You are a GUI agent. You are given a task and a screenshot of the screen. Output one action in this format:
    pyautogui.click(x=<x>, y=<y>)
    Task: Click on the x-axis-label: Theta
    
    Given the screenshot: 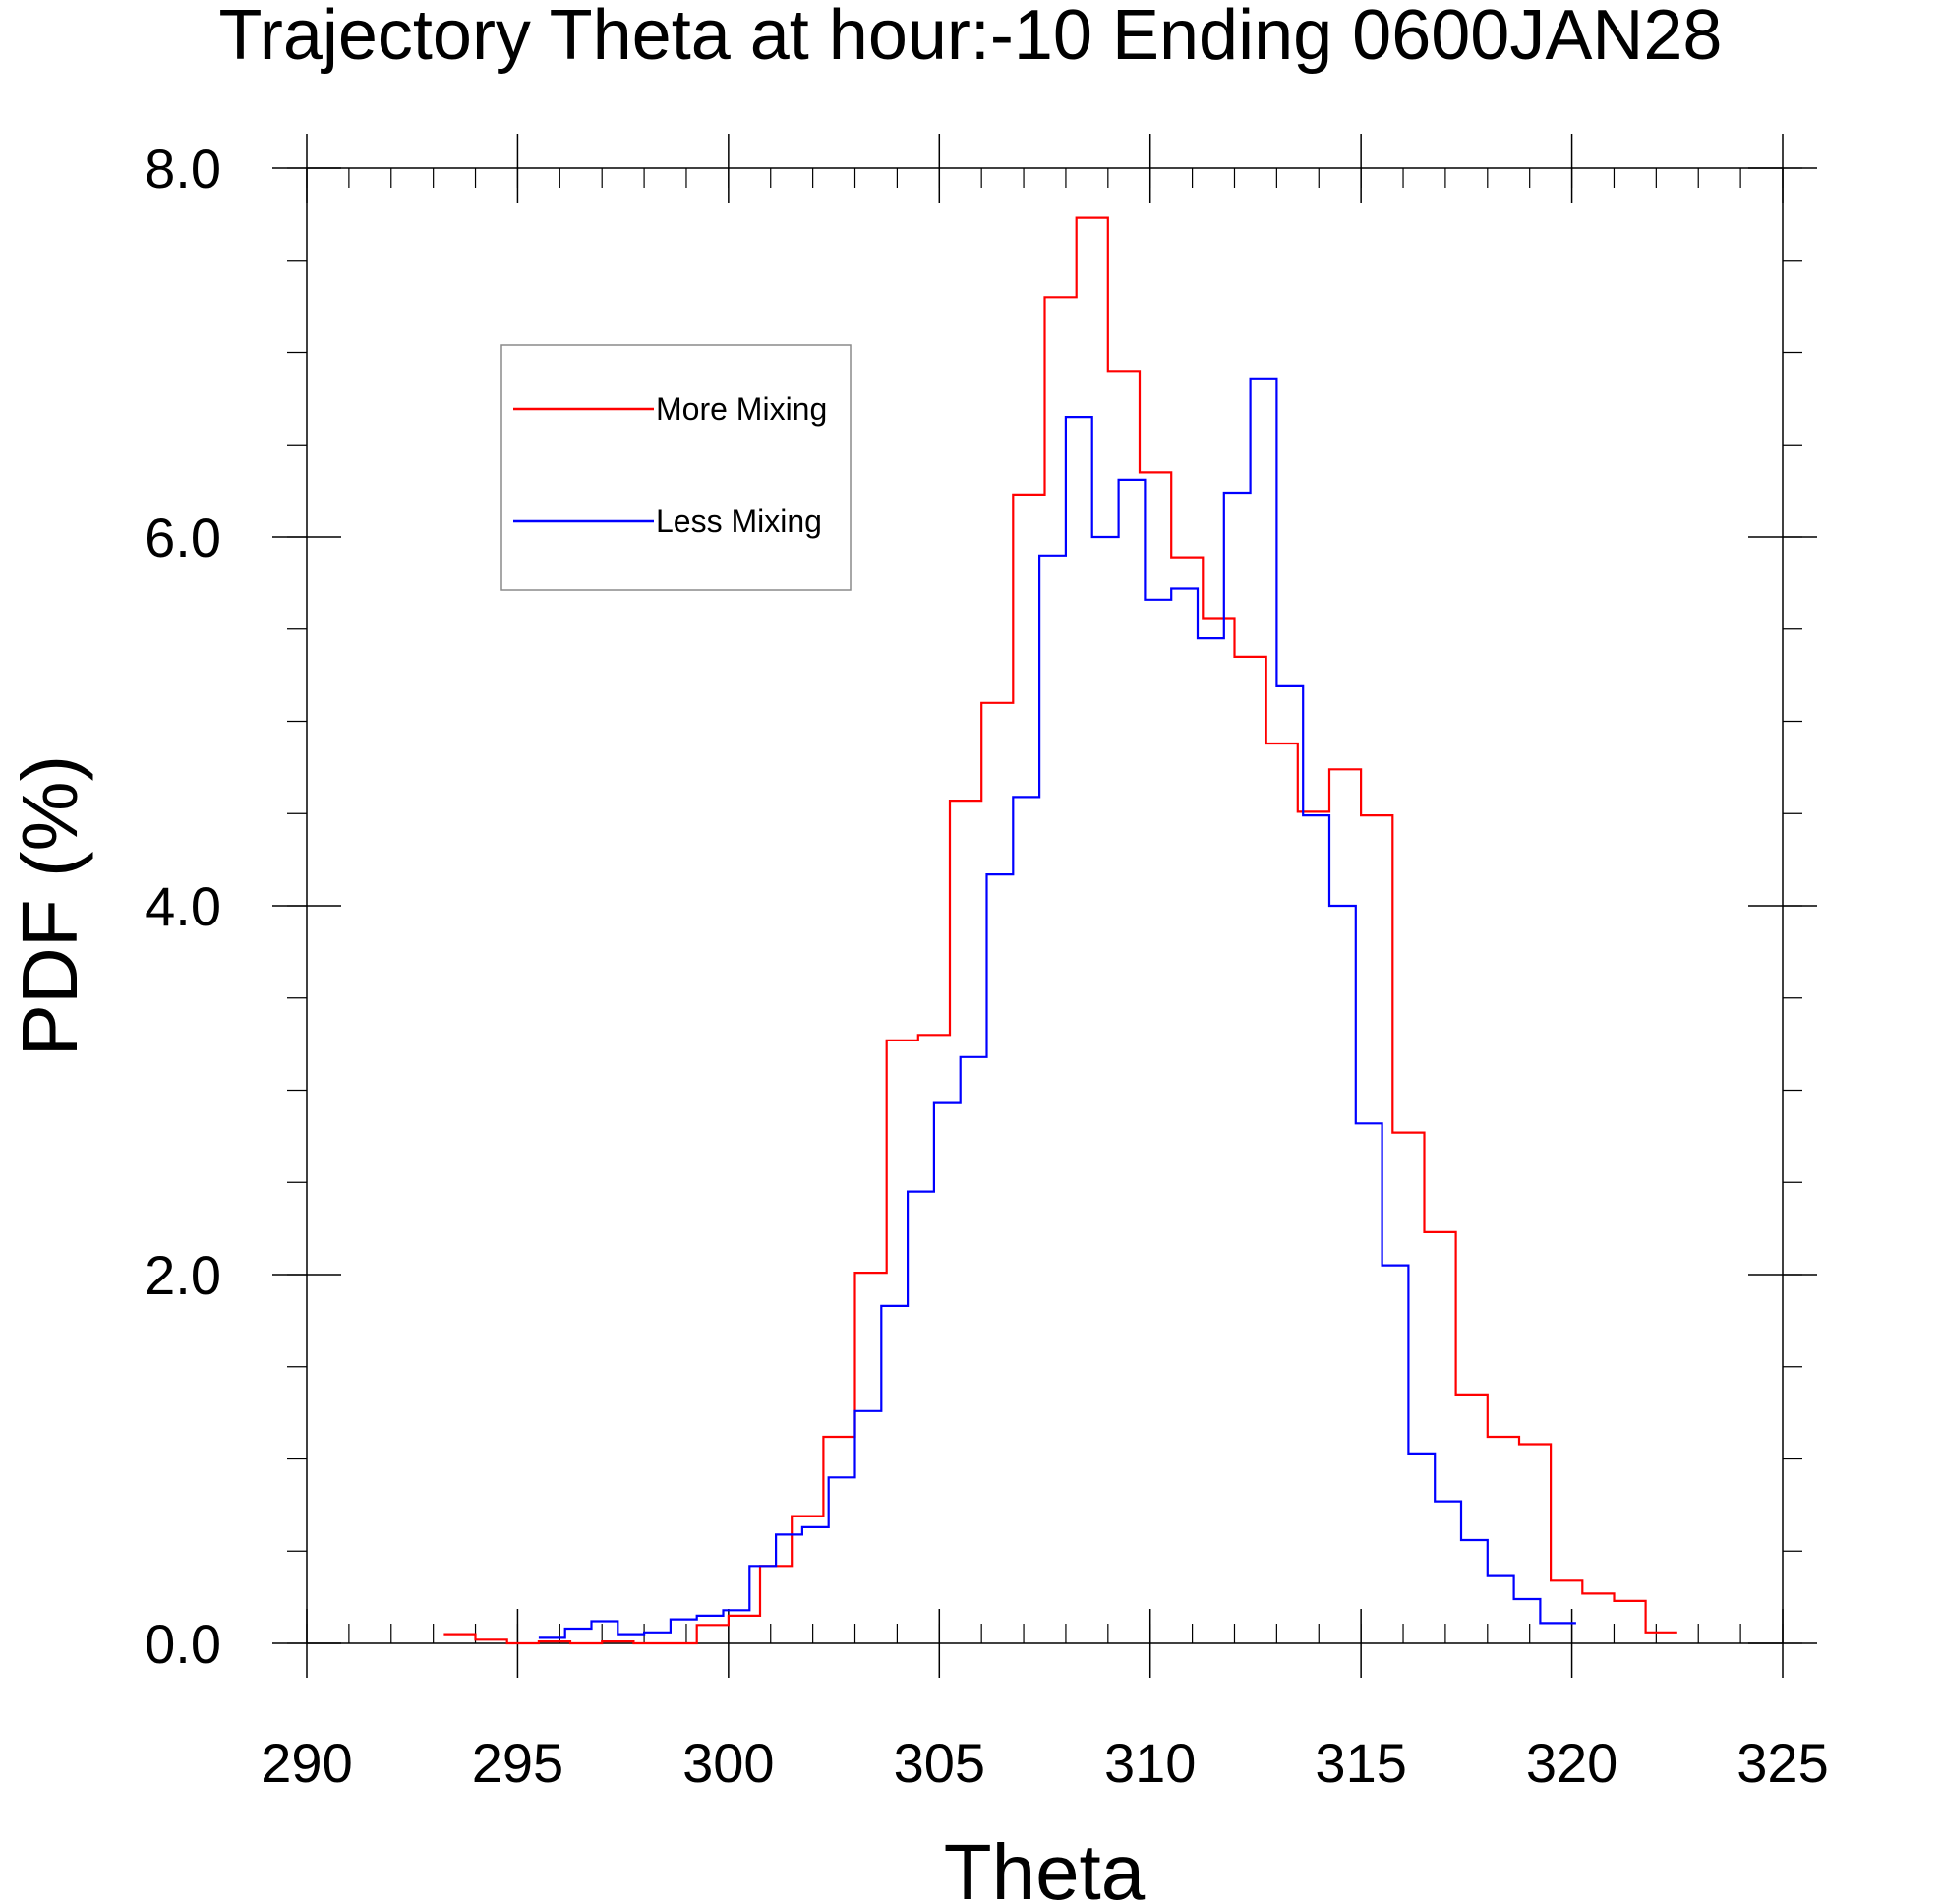 What is the action you would take?
    pyautogui.click(x=1045, y=1866)
    